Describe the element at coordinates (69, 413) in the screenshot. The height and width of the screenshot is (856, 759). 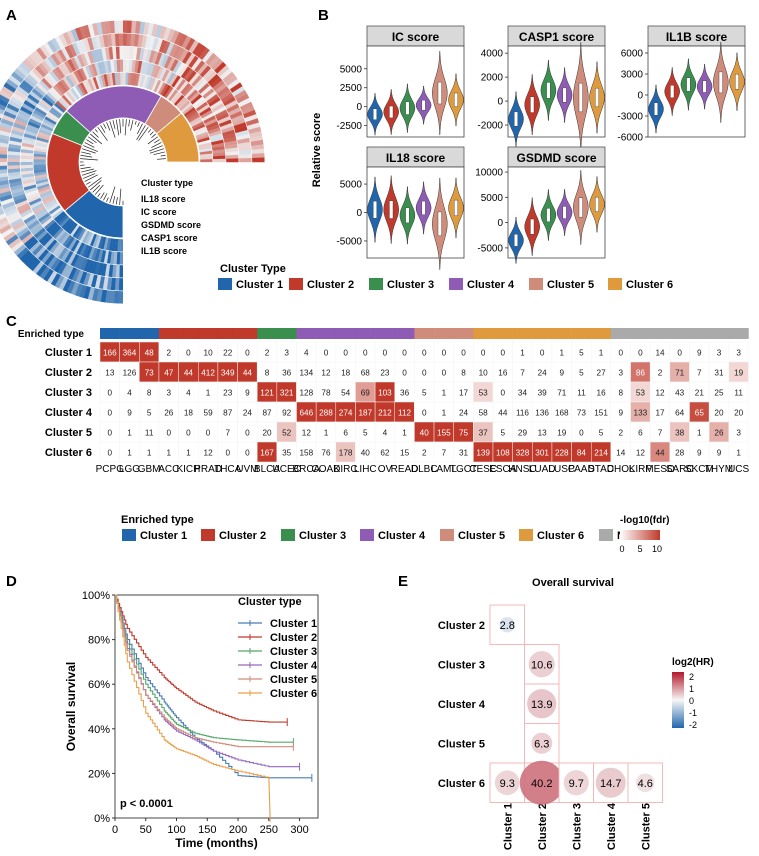
I see `row-label: Cluster 4` at that location.